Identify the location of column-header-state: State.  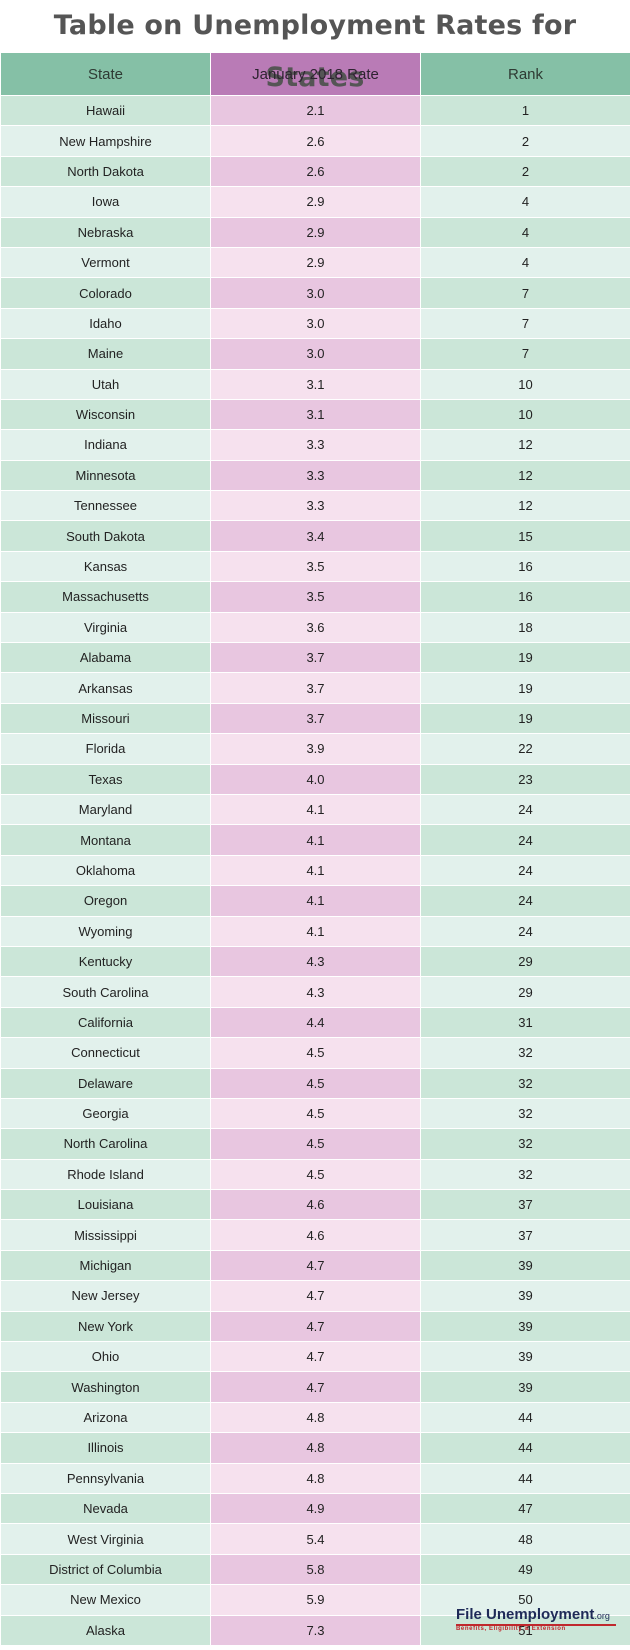
(105, 74).